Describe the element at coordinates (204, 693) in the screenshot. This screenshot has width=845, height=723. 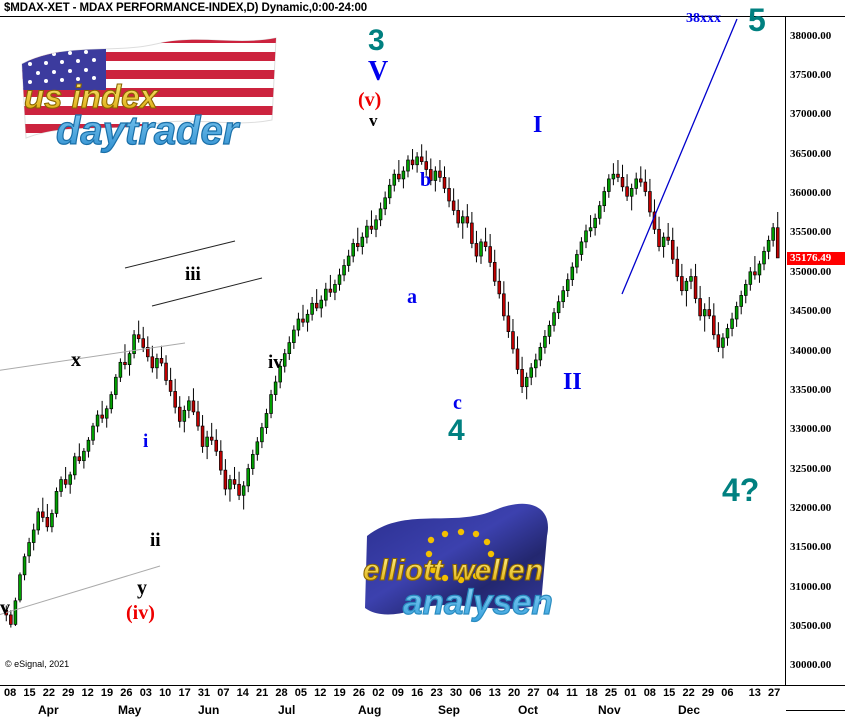
I see `date-tick: 31` at that location.